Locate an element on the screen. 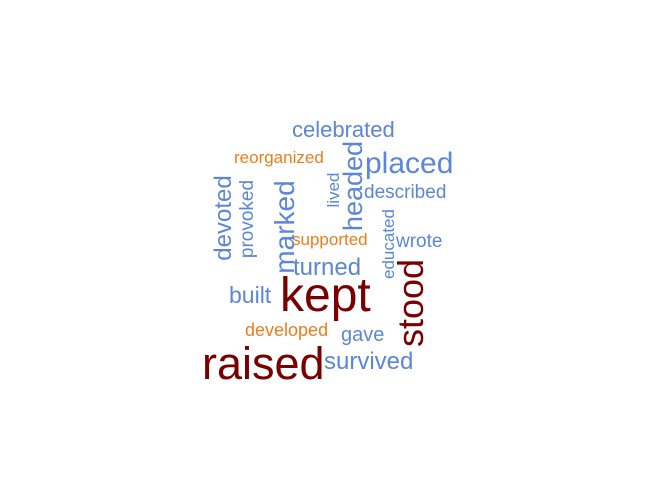  word-wrote: wrote is located at coordinates (419, 241).